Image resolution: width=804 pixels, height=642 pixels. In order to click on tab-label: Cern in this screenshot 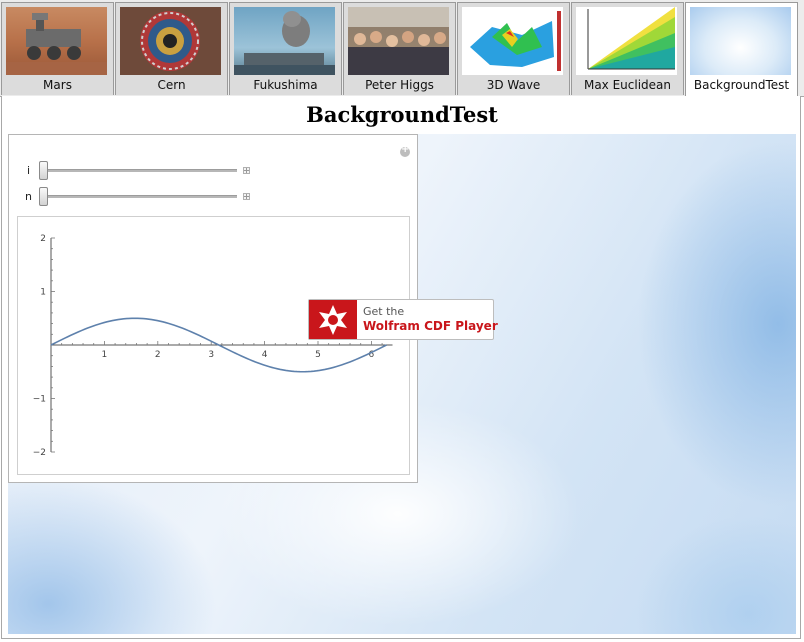, I will do `click(171, 85)`.